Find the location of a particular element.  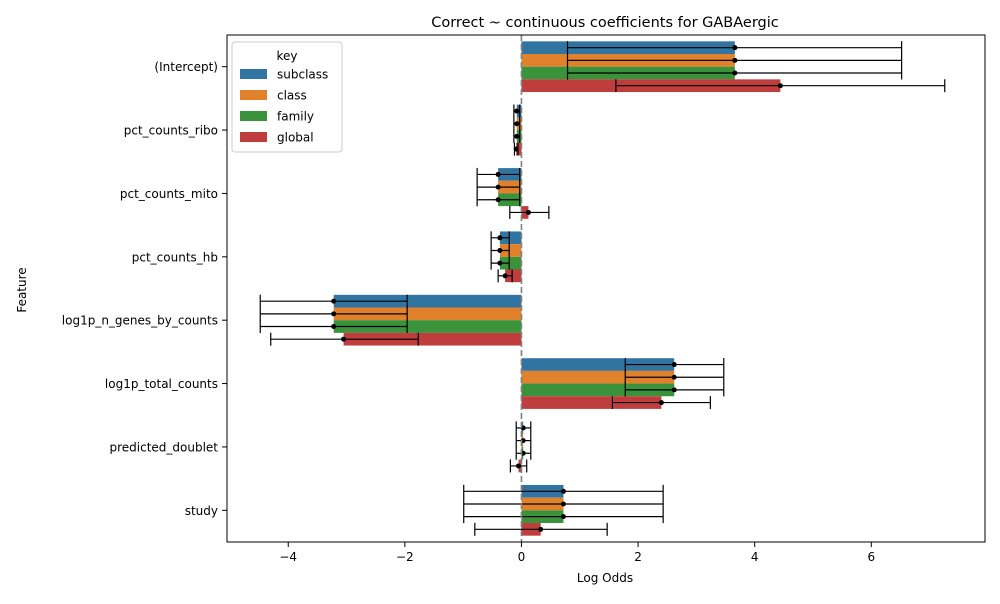

x-tick-label: −4 is located at coordinates (288, 557).